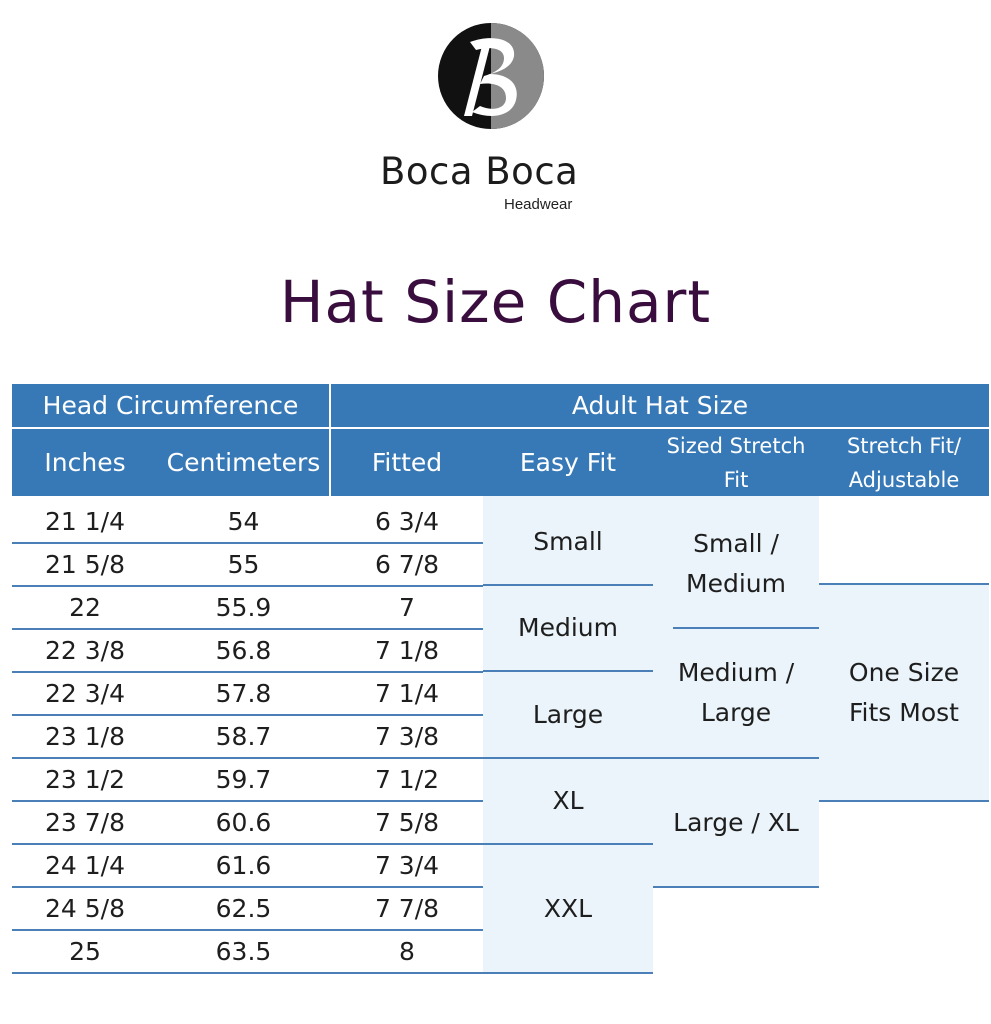  What do you see at coordinates (495, 302) in the screenshot?
I see `page-title: Hat Size Chart` at bounding box center [495, 302].